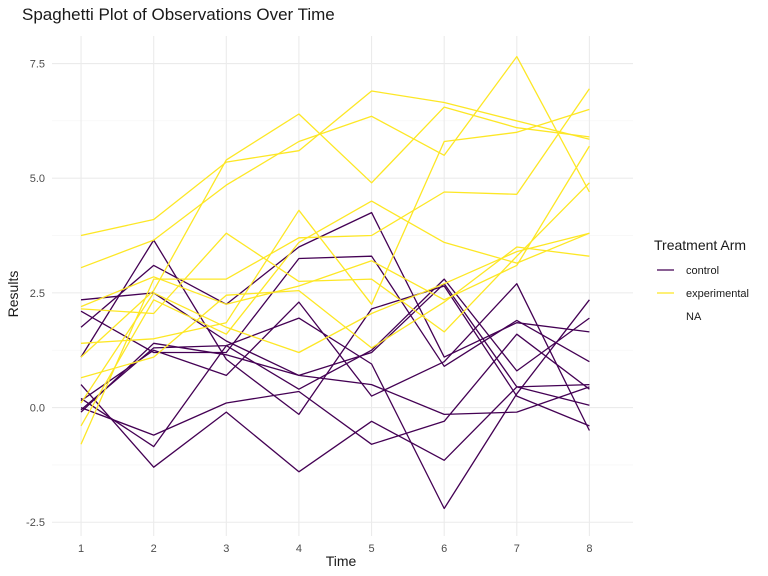 The height and width of the screenshot is (576, 768). Describe the element at coordinates (35, 523) in the screenshot. I see `y-tick-label: -2.5` at that location.